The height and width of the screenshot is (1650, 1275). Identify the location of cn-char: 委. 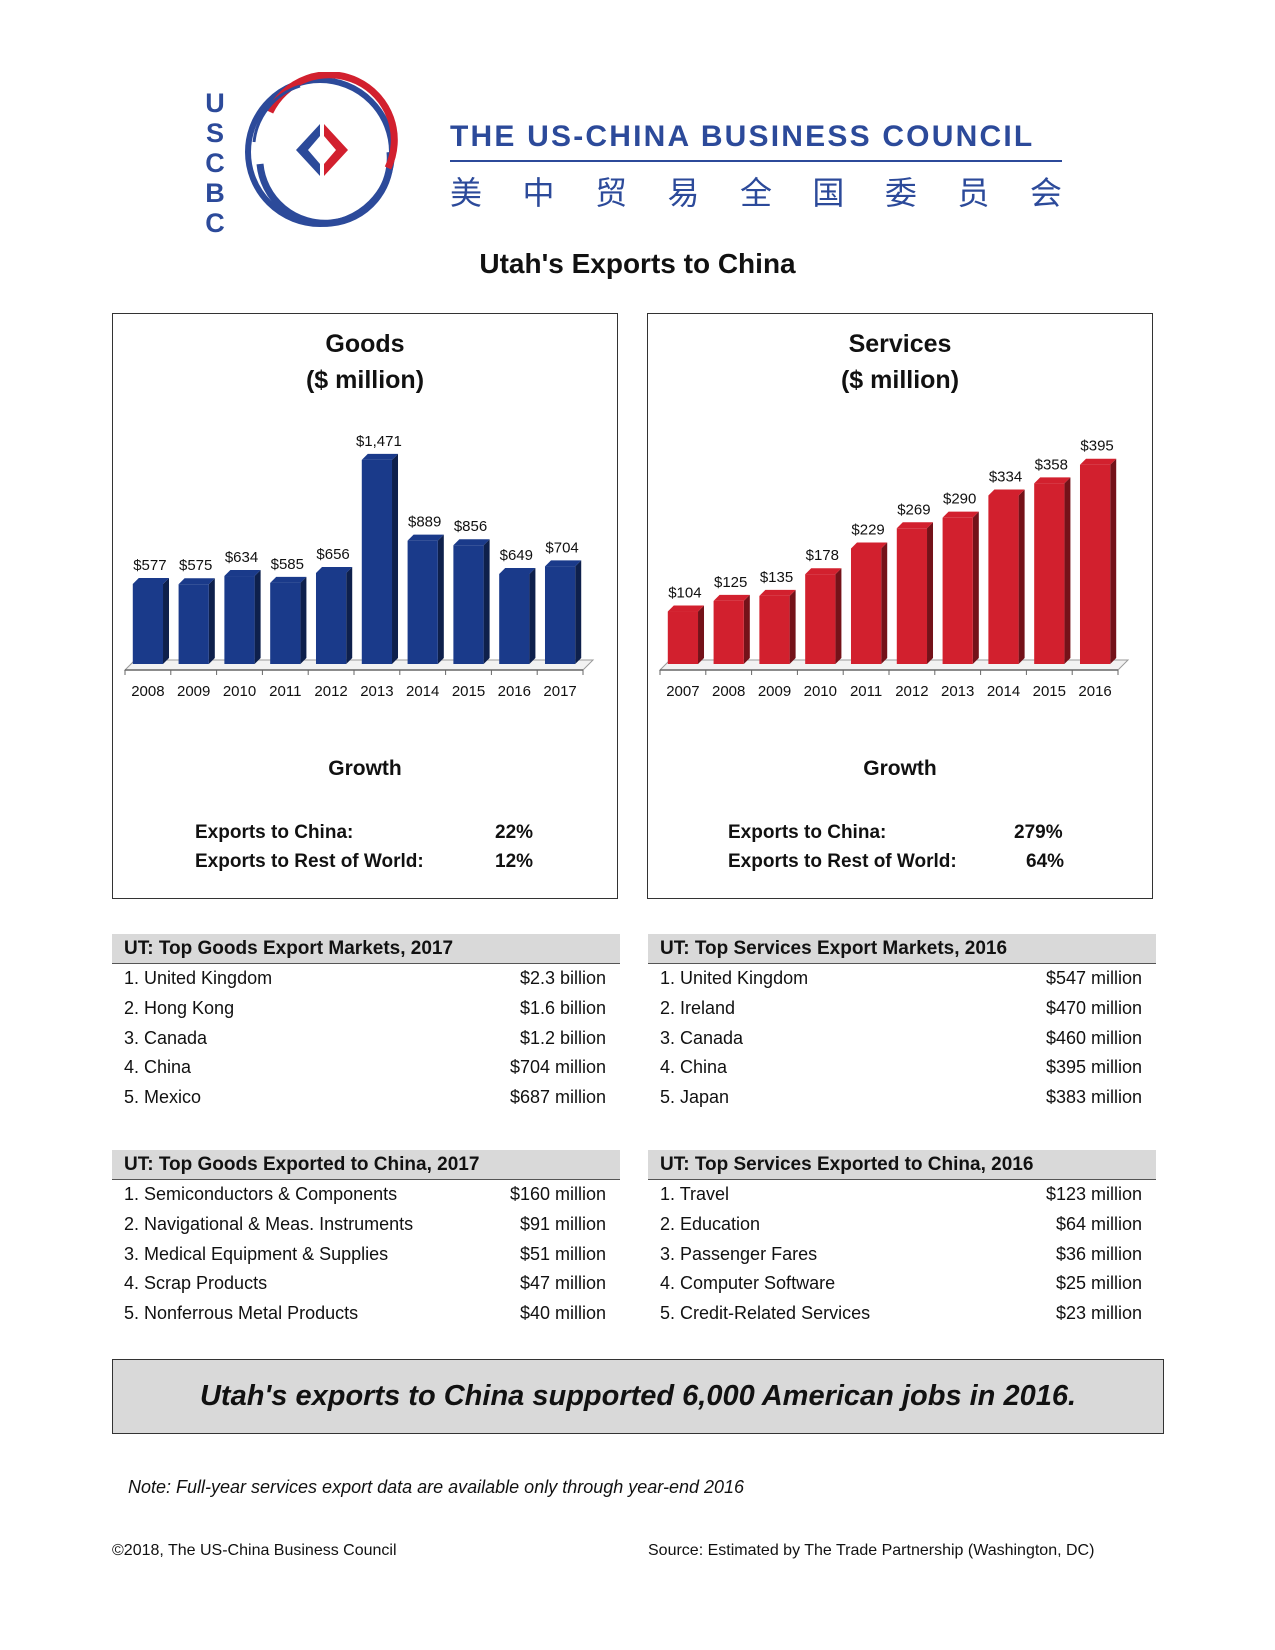
(900, 193).